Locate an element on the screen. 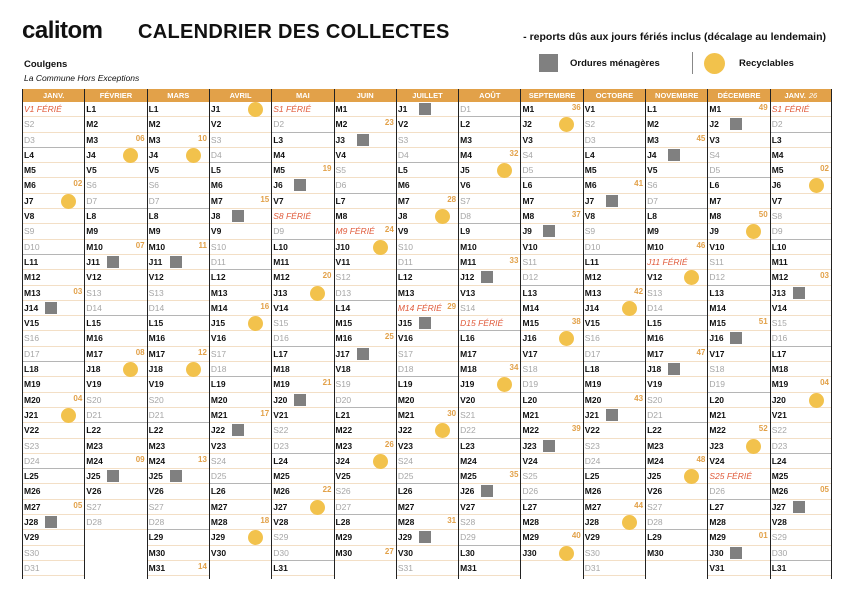  day-cell: D26 is located at coordinates (739, 492).